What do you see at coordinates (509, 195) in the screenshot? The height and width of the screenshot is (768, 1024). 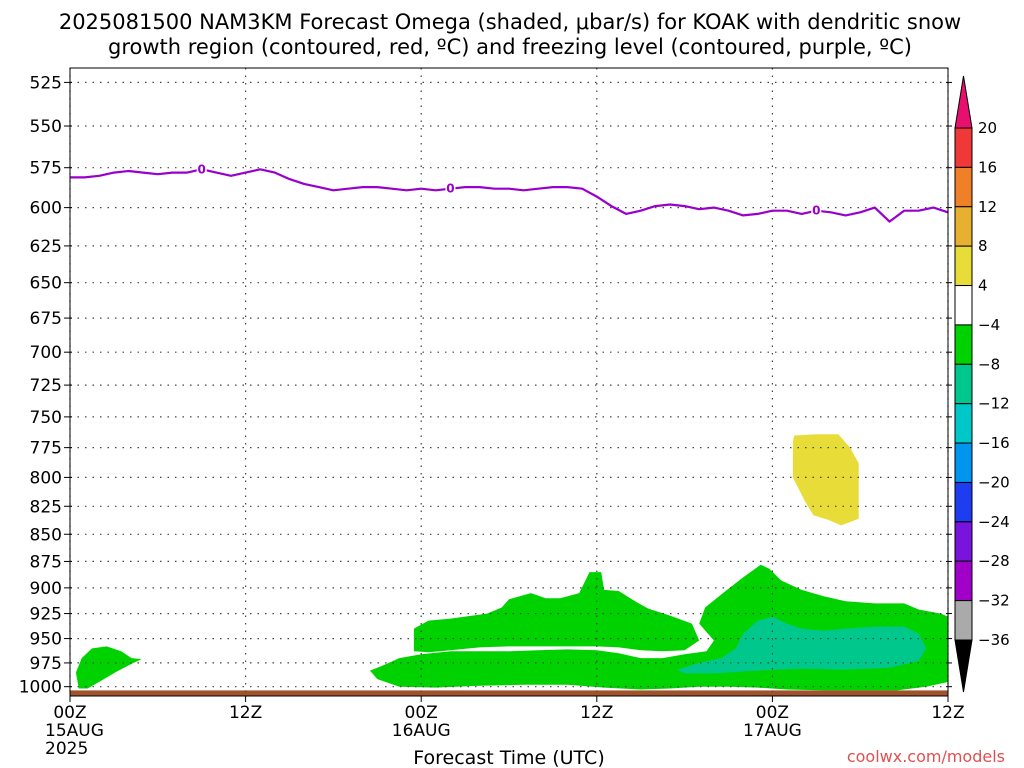 I see `freezing-level-line` at bounding box center [509, 195].